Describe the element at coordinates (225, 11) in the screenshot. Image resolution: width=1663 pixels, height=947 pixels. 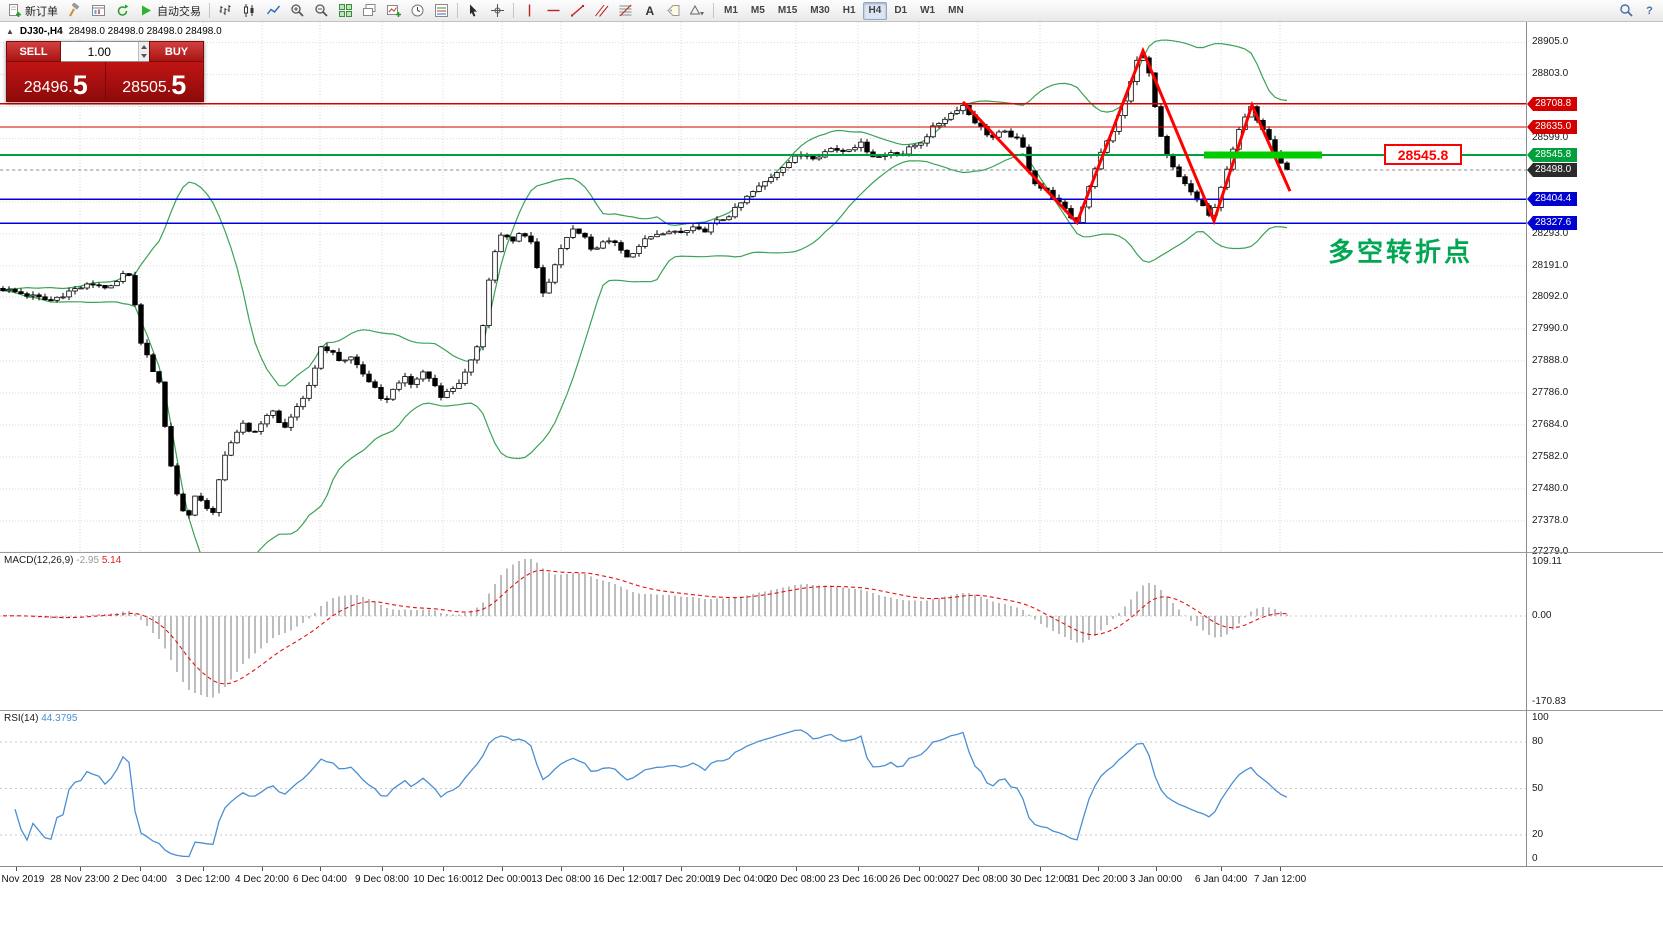
I see `bar-chart-button` at that location.